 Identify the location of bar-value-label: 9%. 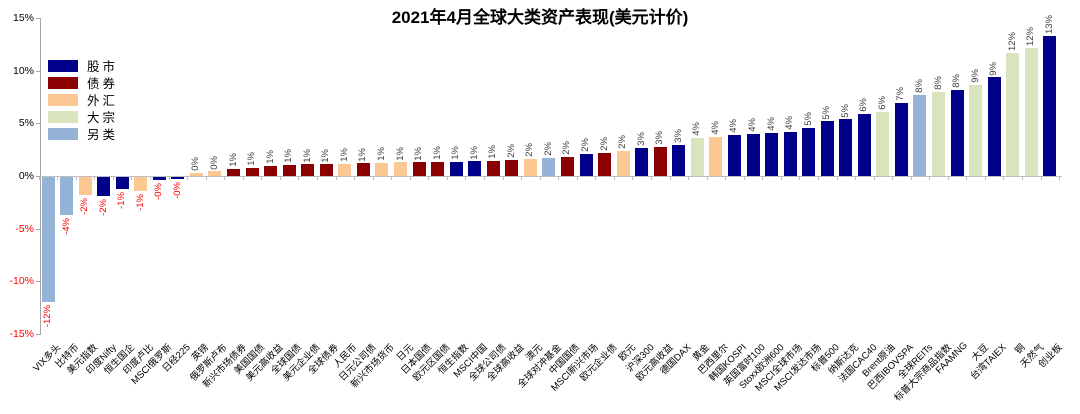
(994, 68).